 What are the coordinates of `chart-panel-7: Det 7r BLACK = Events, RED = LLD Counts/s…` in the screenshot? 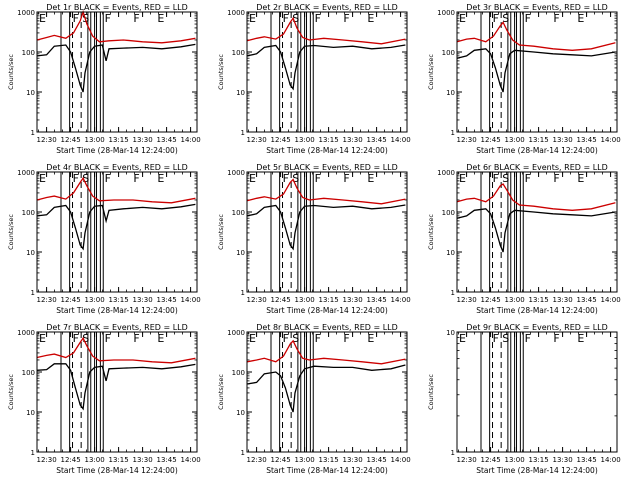 It's located at (104, 399).